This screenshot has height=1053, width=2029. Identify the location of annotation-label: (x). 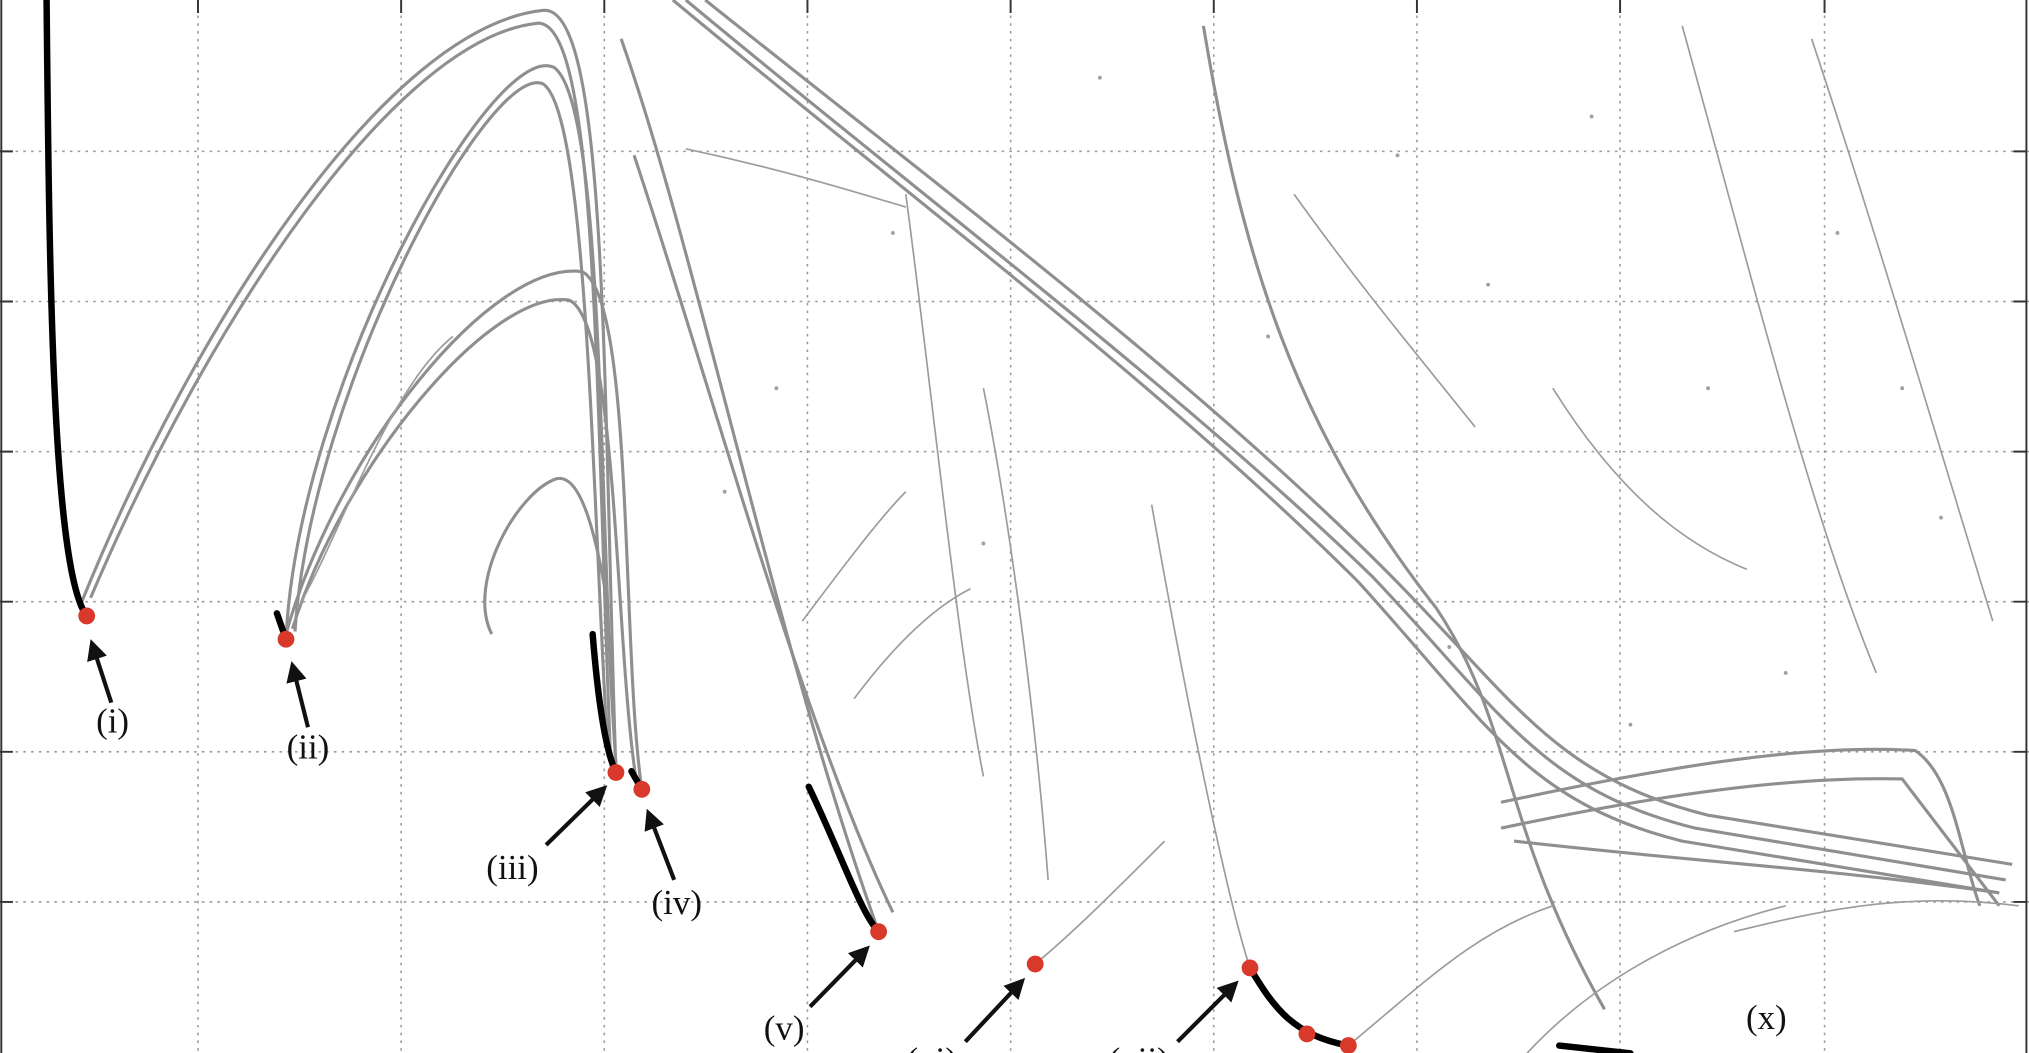
(1766, 1017).